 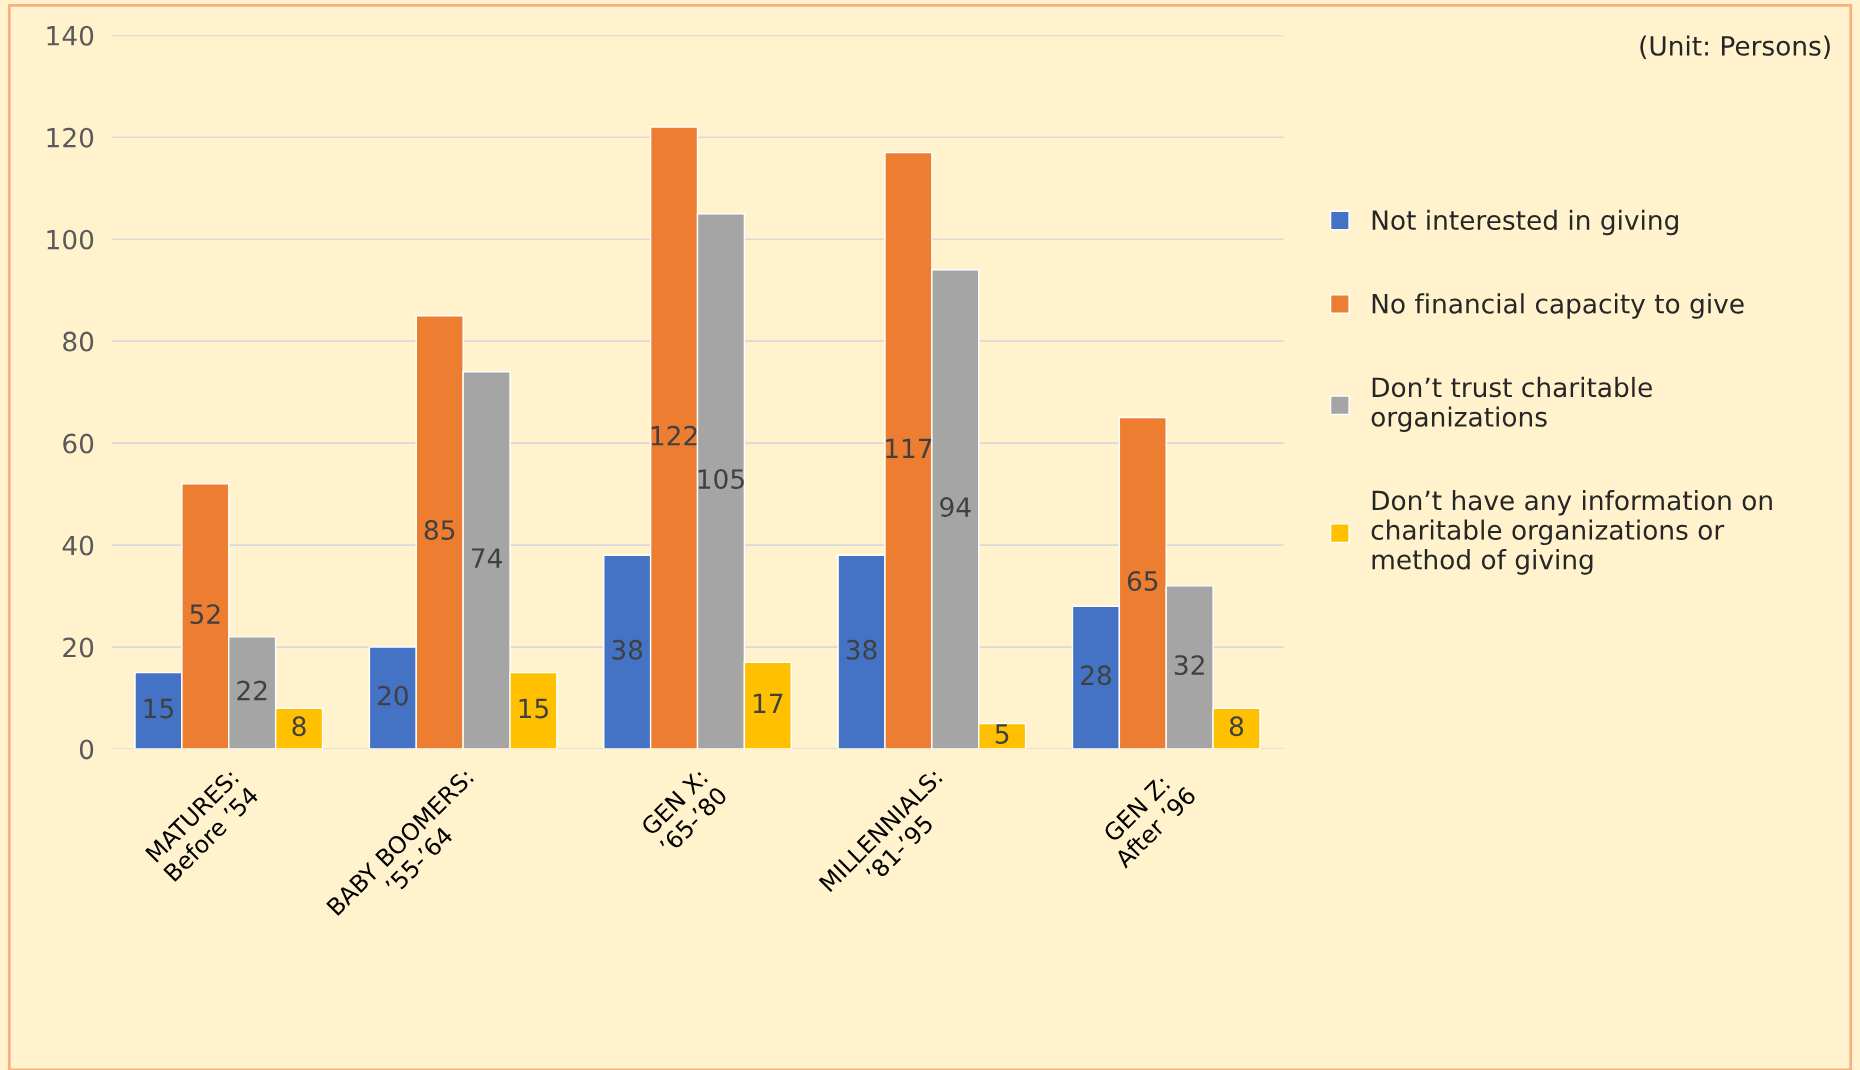 I want to click on text: (Unit: Persons), so click(x=1735, y=47).